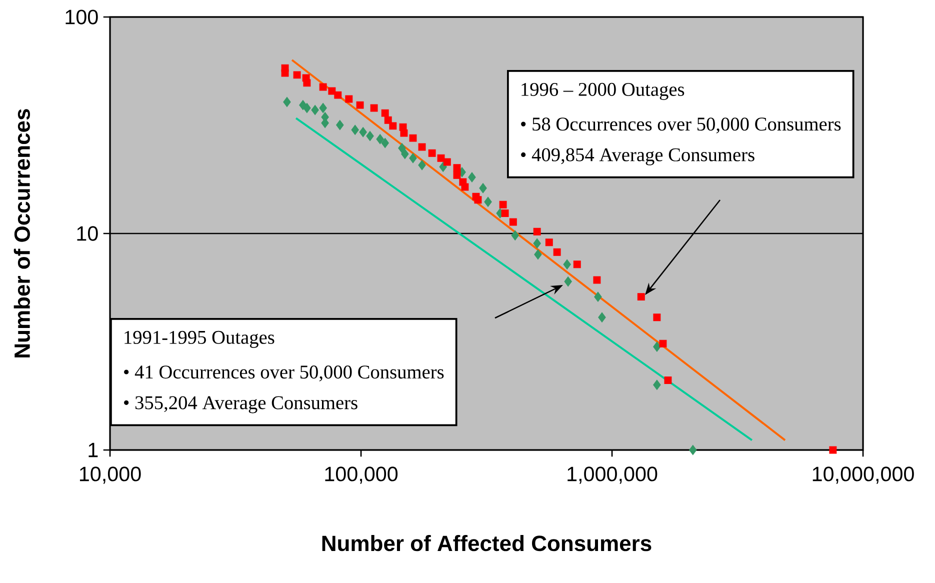  Describe the element at coordinates (110, 475) in the screenshot. I see `x-tick-label: 10,000` at that location.